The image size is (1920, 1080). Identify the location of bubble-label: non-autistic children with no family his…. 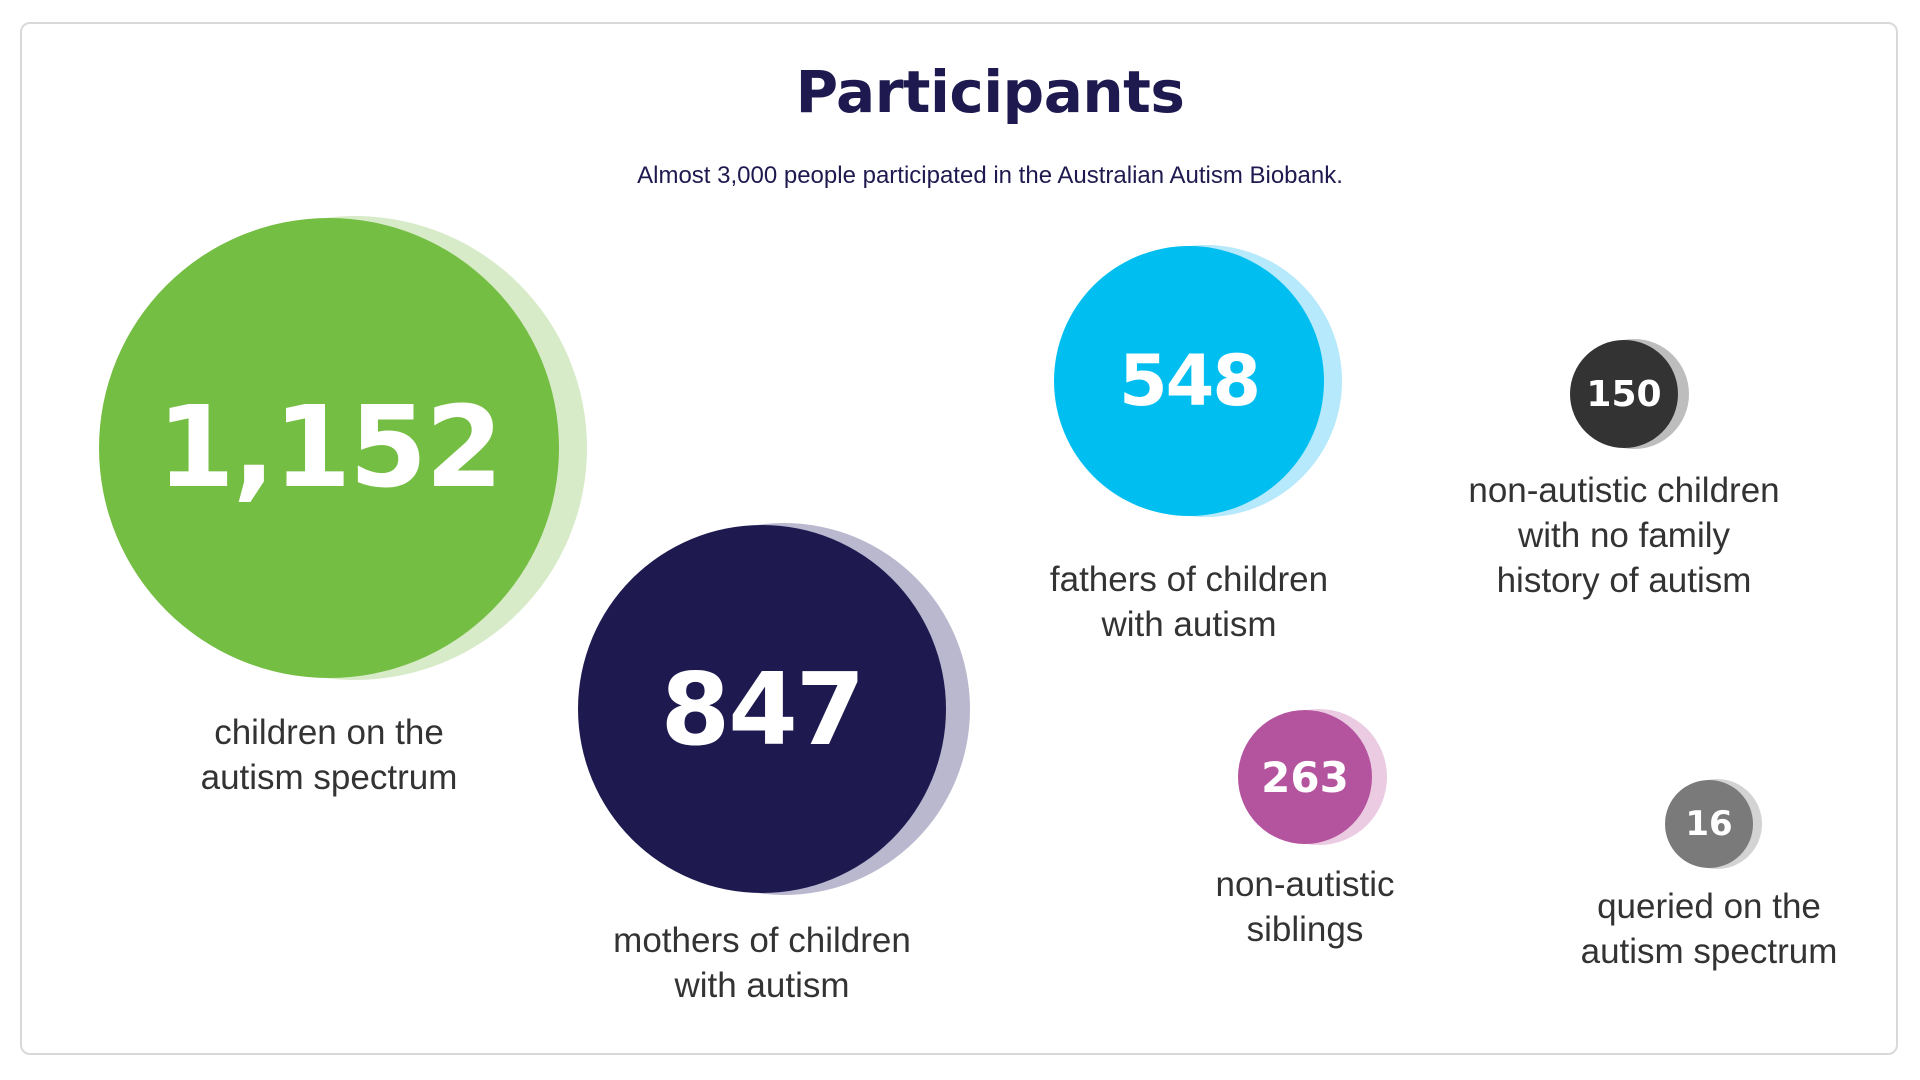
(1624, 535).